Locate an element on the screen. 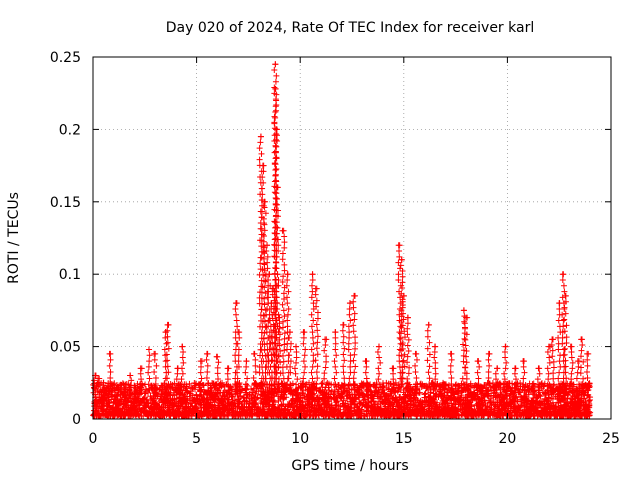 The height and width of the screenshot is (480, 640). y-tick-label: 0.2 is located at coordinates (70, 130).